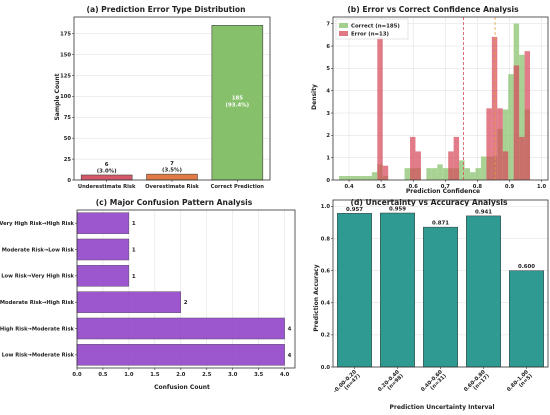 The height and width of the screenshot is (415, 550). I want to click on panel-c-data-label: 2, so click(186, 303).